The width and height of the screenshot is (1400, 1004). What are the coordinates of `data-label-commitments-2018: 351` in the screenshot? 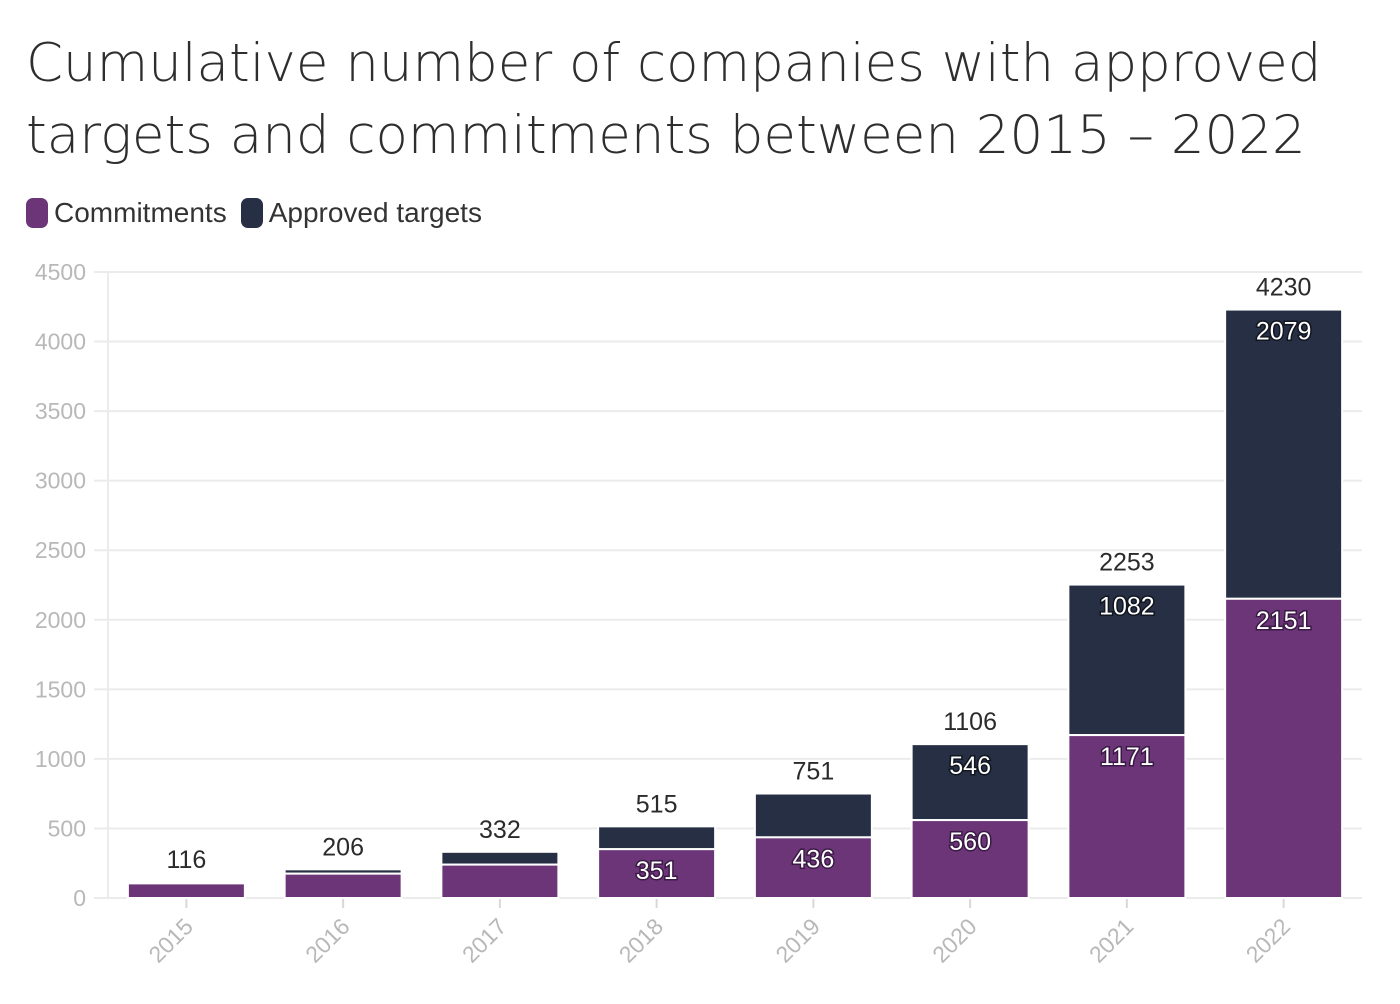 It's located at (657, 871).